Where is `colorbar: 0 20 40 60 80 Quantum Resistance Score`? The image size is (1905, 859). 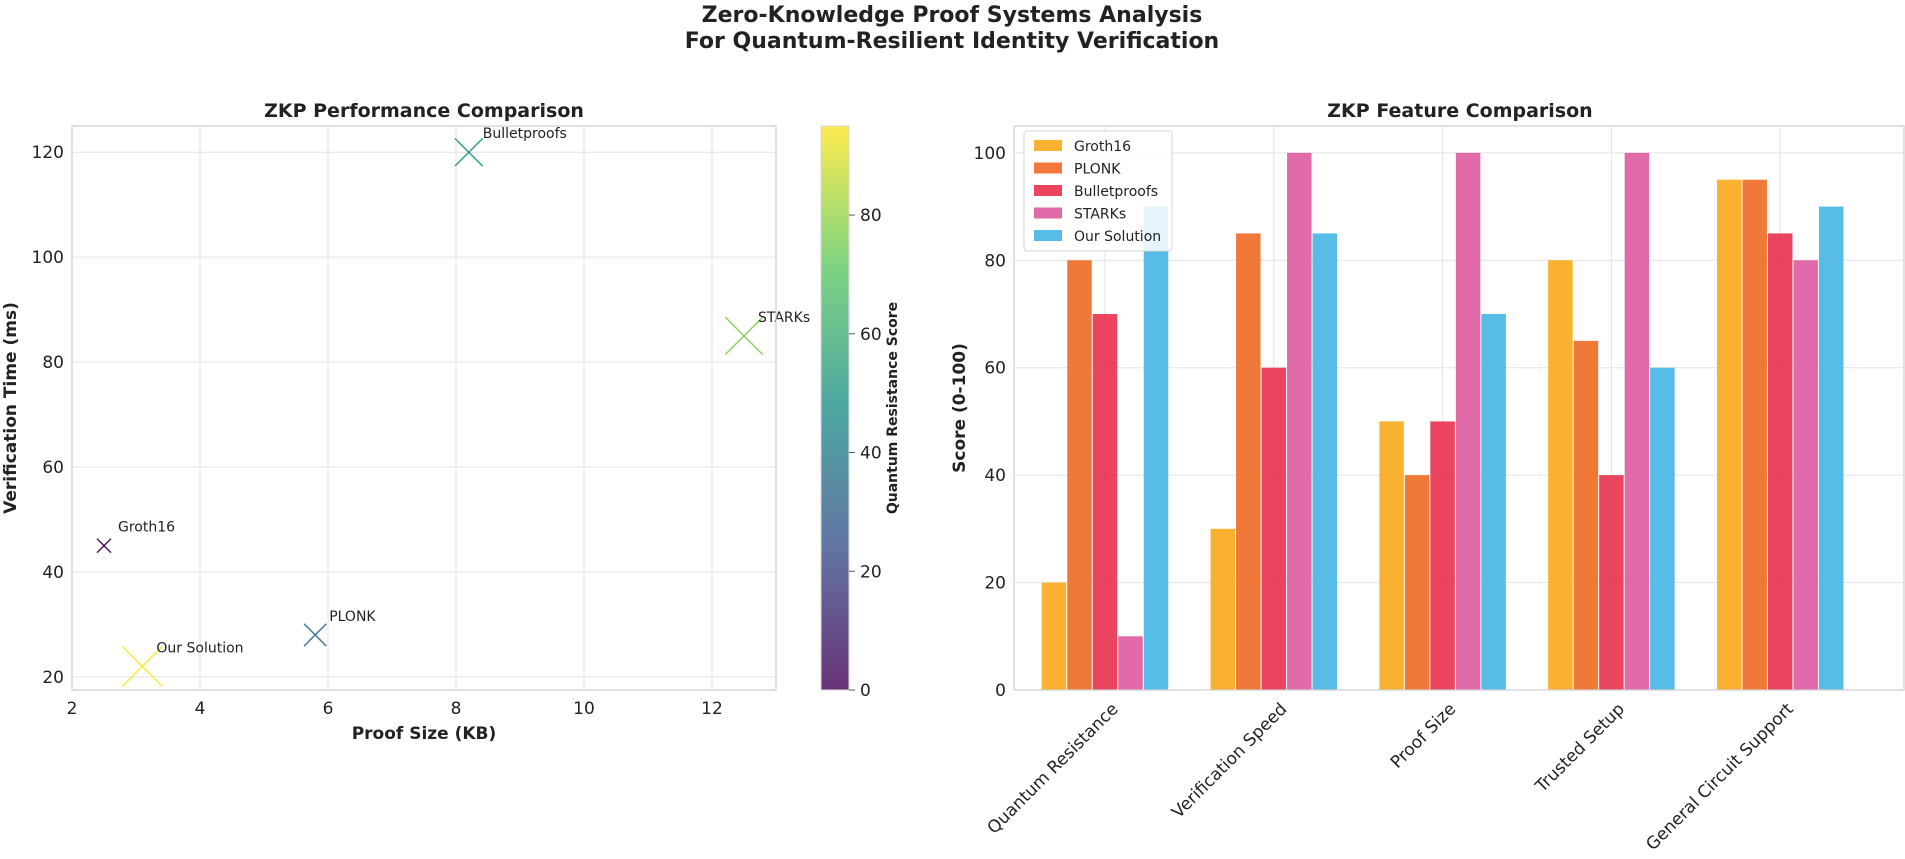
colorbar: 0 20 40 60 80 Quantum Resistance Score is located at coordinates (860, 413).